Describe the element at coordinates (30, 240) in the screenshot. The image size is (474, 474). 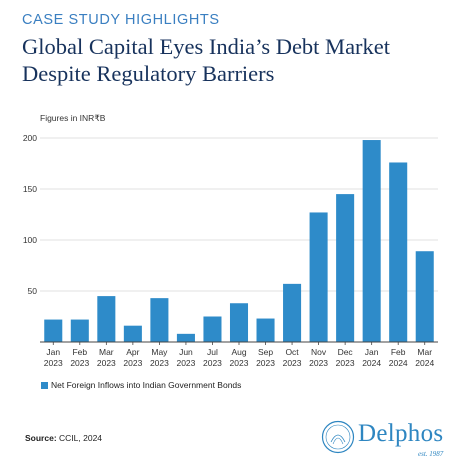
I see `y-tick-label: 100` at that location.